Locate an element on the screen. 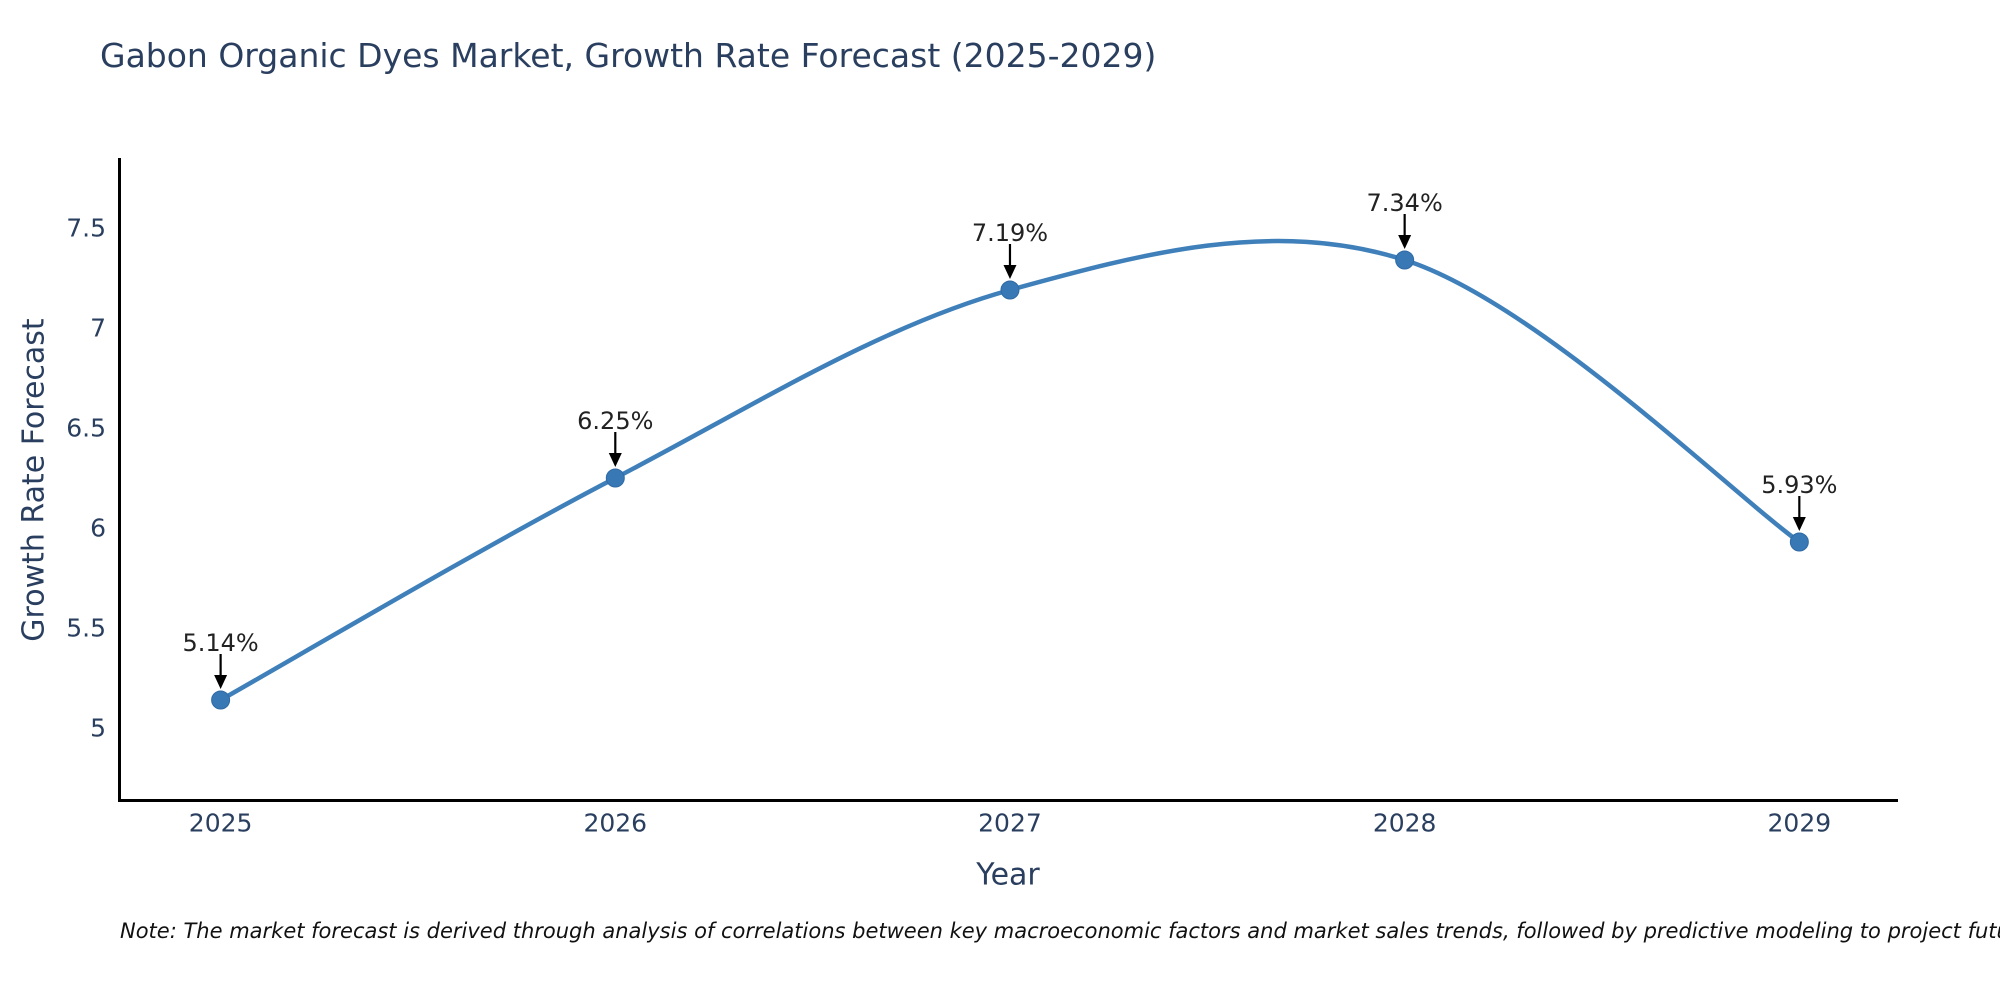 This screenshot has width=2000, height=1000. point-value-label: 5.93% is located at coordinates (1799, 485).